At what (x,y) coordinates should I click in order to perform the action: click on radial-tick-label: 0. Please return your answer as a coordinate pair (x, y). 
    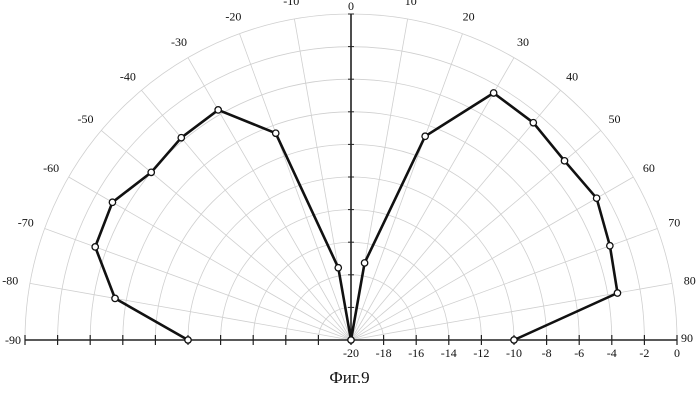
    Looking at the image, I should click on (677, 353).